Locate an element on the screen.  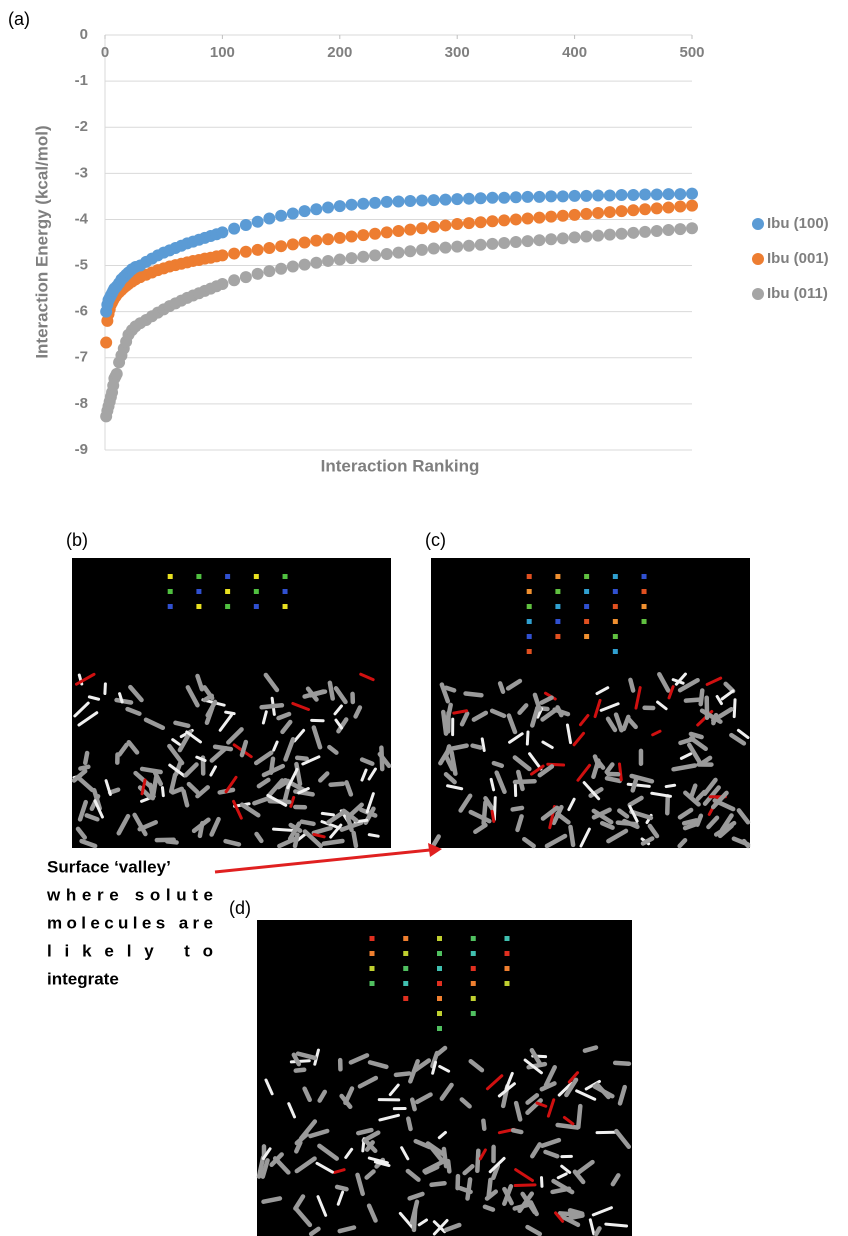
y-tick-label: -9 is located at coordinates (81, 449).